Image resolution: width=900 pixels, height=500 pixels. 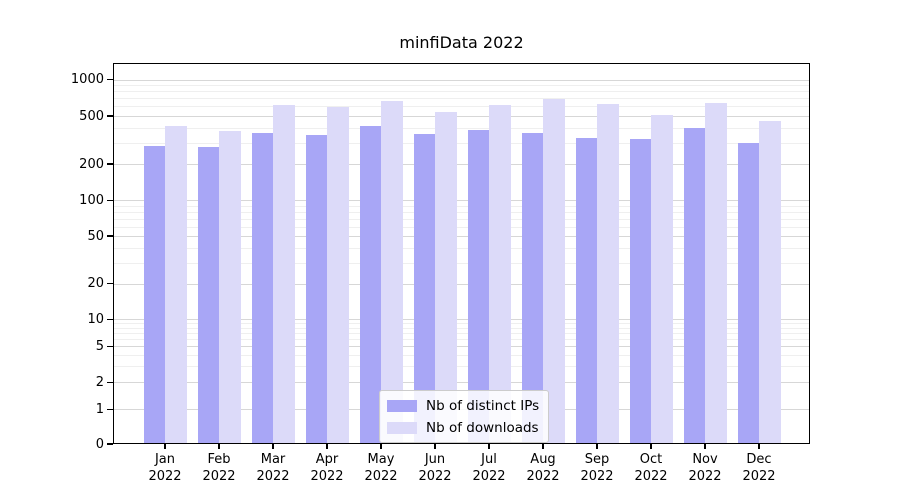 What do you see at coordinates (435, 468) in the screenshot?
I see `x-tick-label: Jun 2022` at bounding box center [435, 468].